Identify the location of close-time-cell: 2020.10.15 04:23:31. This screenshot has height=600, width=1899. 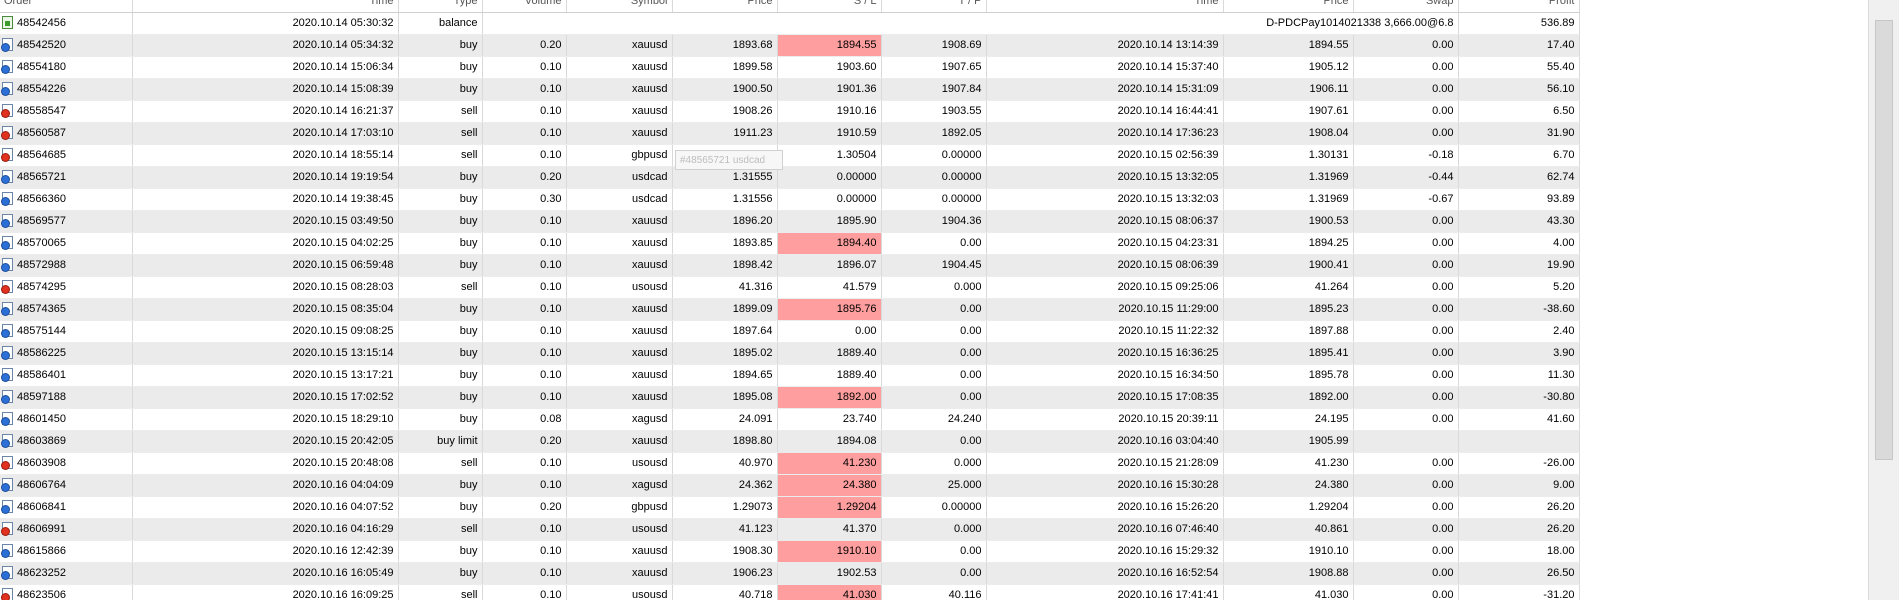
(1105, 243).